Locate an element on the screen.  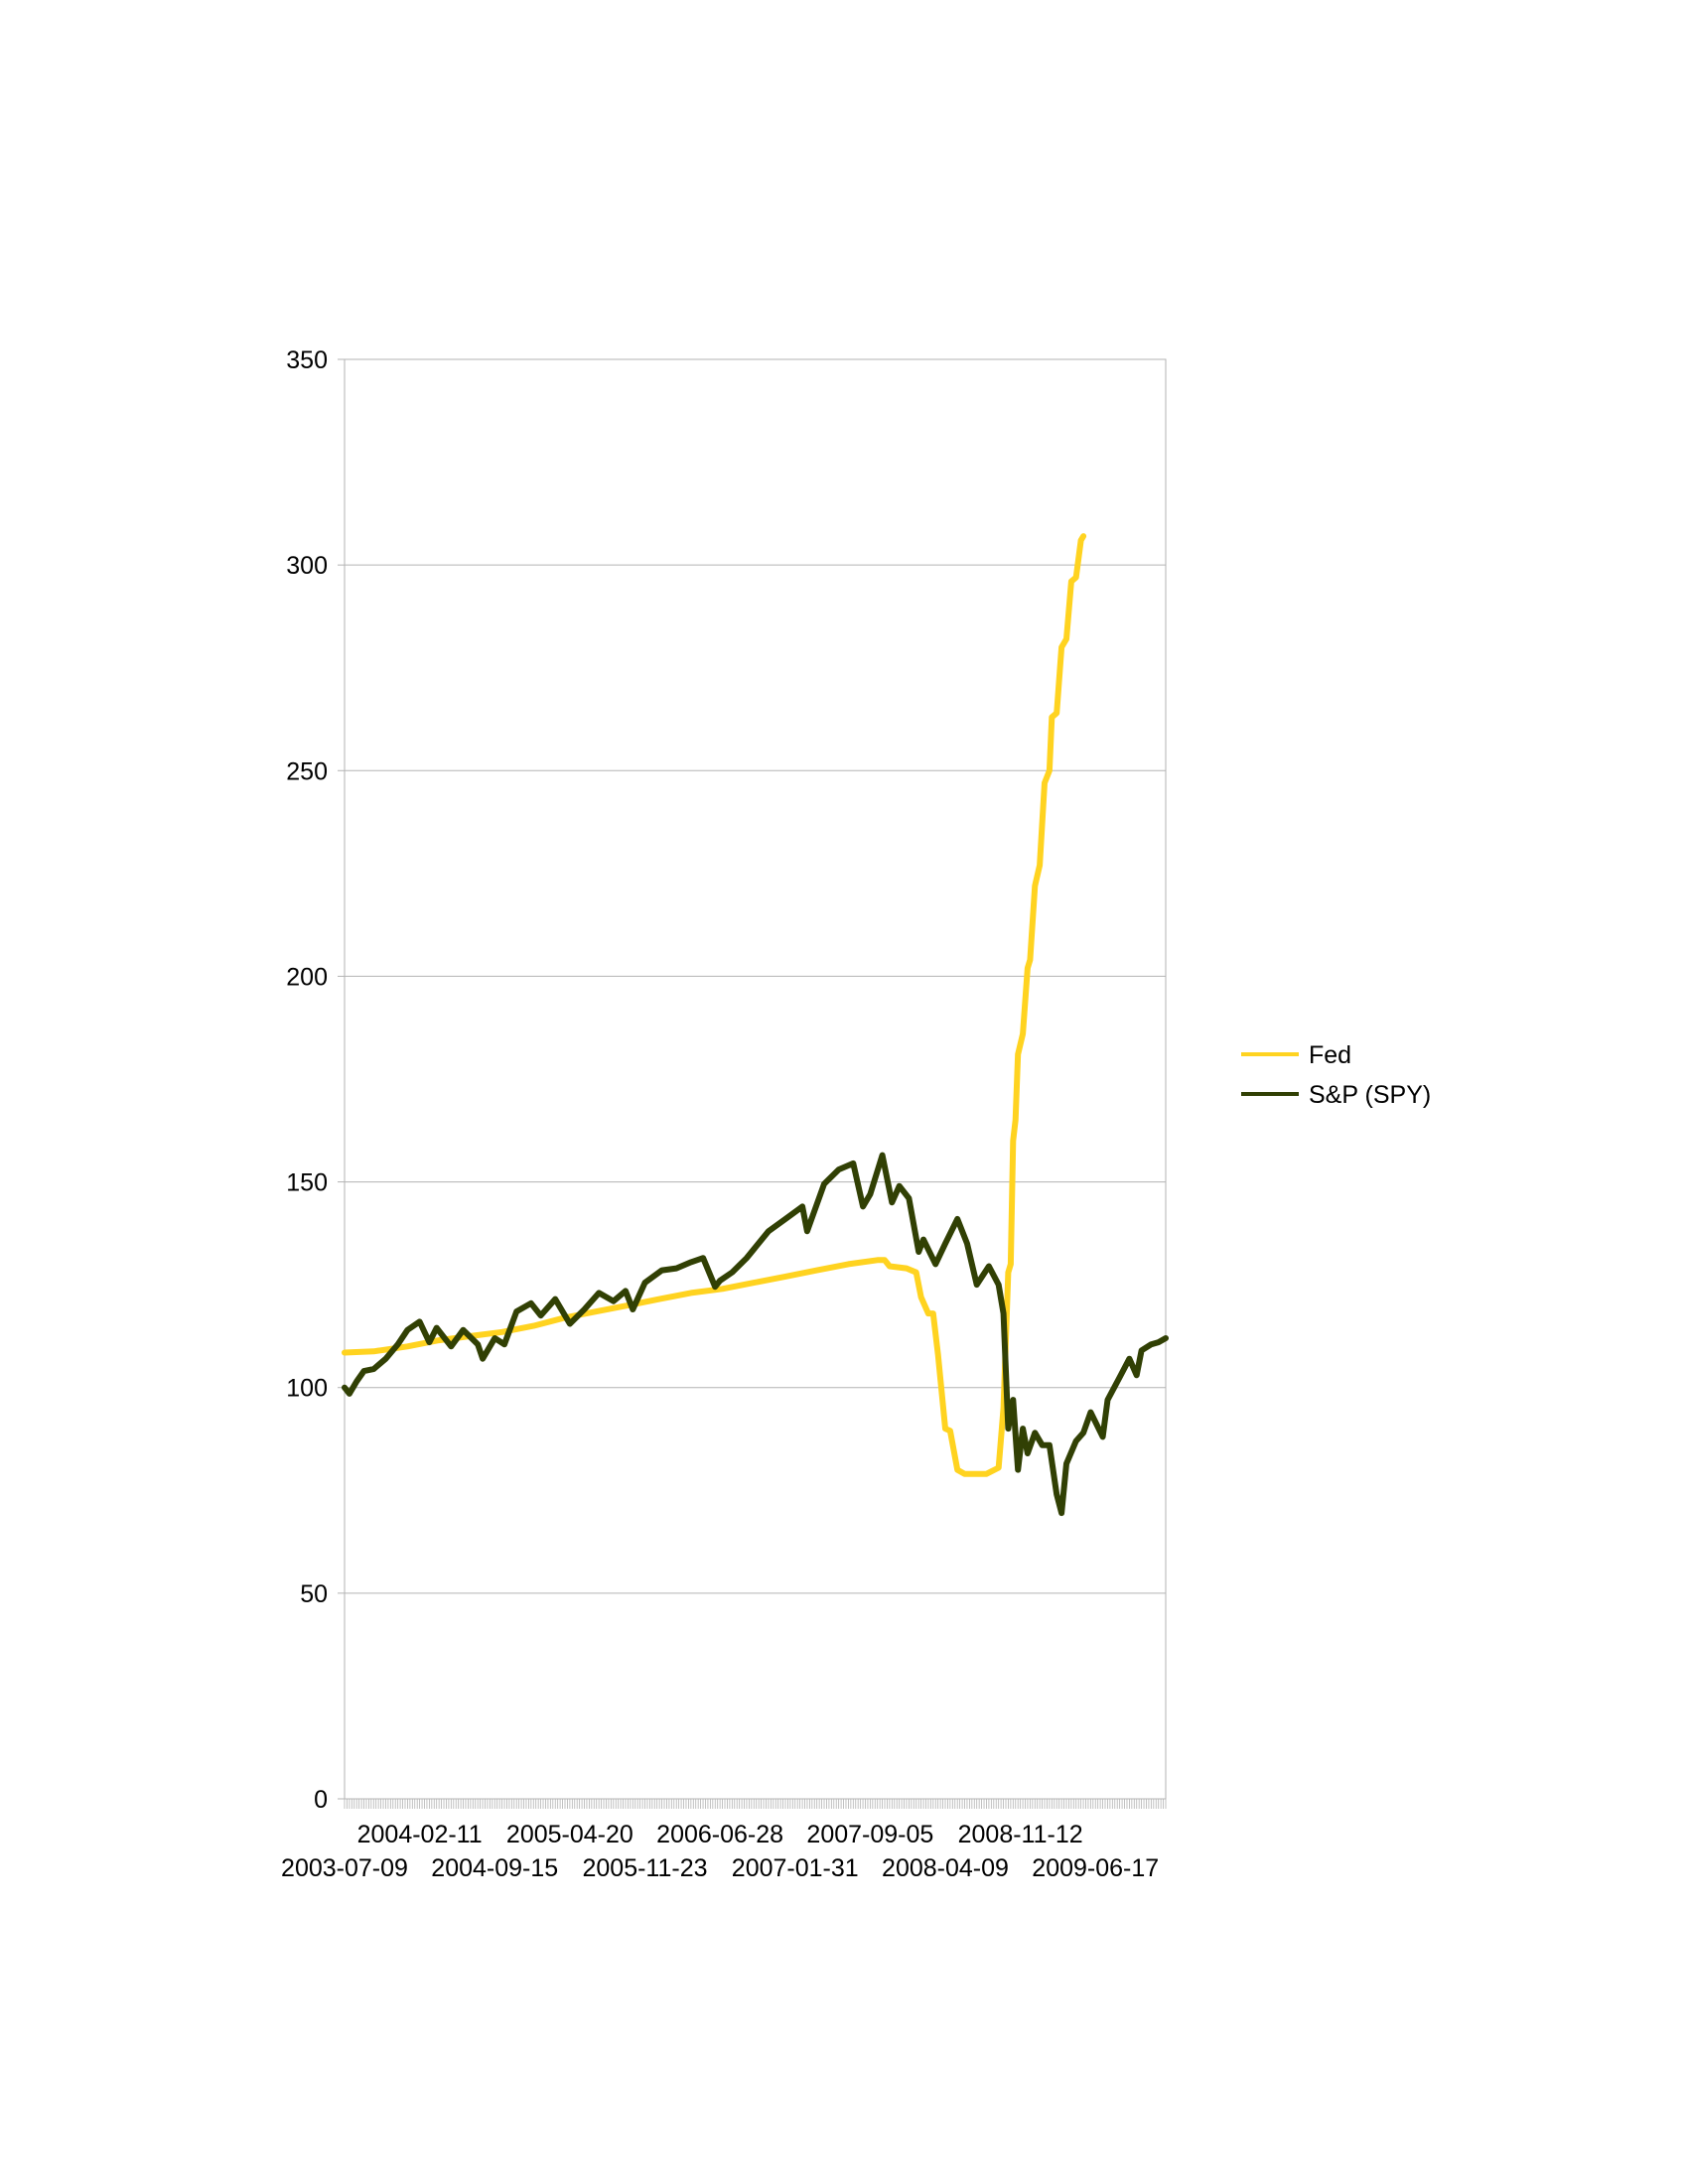
x-tick-label-2008-04-09: 2008-04-09 is located at coordinates (945, 1868).